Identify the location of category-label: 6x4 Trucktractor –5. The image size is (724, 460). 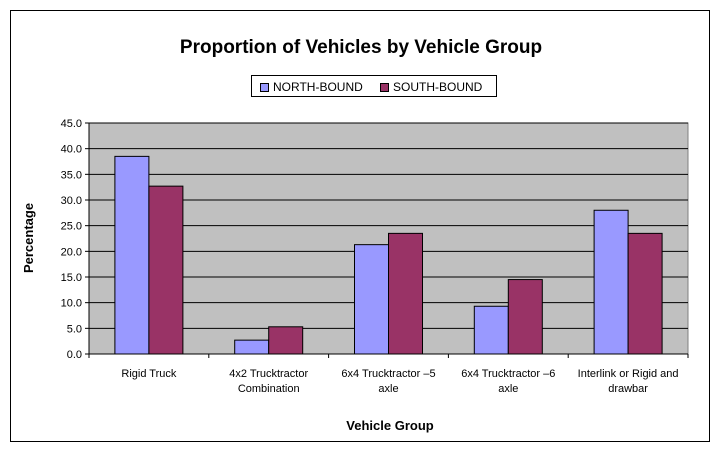
(388, 374).